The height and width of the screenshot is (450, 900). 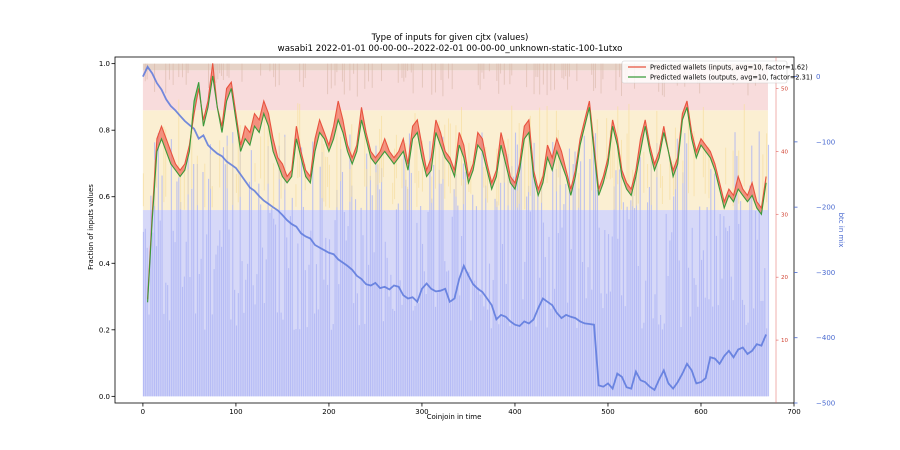 What do you see at coordinates (784, 152) in the screenshot?
I see `red-axis-tick-label: 40` at bounding box center [784, 152].